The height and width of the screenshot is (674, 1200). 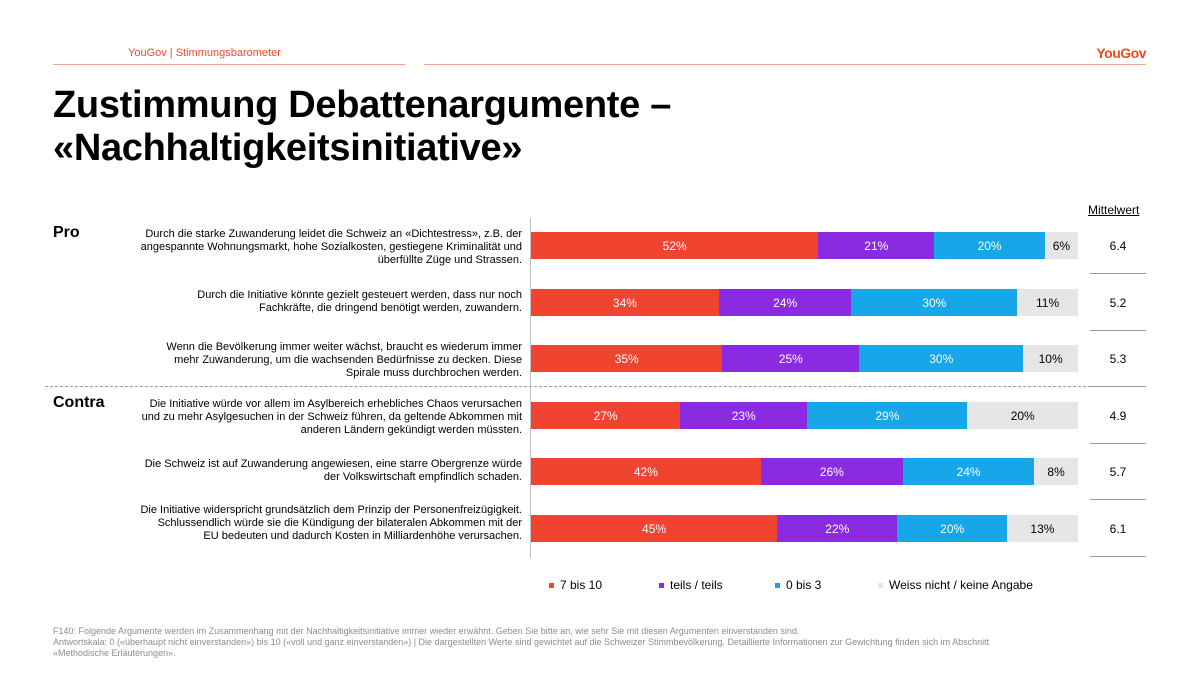 I want to click on data-label: 52%, so click(x=674, y=245).